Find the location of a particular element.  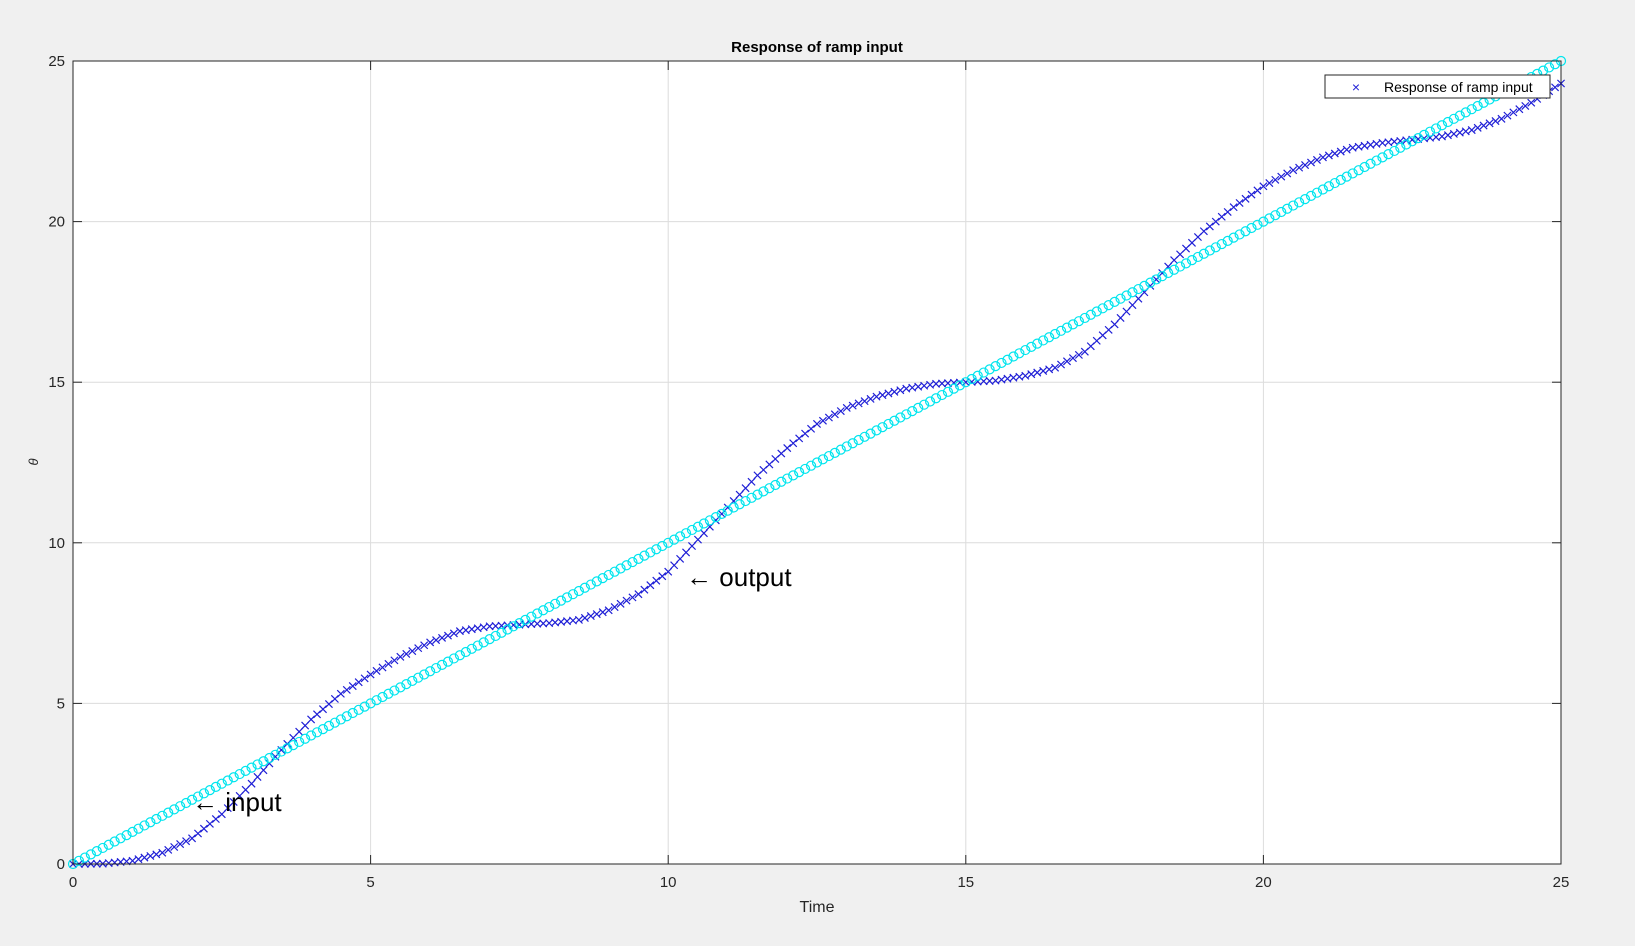

chart-title: Response of ramp input is located at coordinates (817, 47).